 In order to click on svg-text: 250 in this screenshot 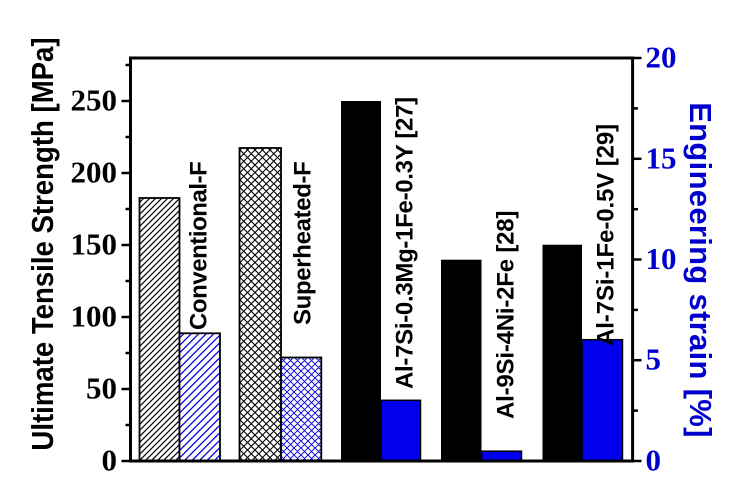, I will do `click(94, 100)`.